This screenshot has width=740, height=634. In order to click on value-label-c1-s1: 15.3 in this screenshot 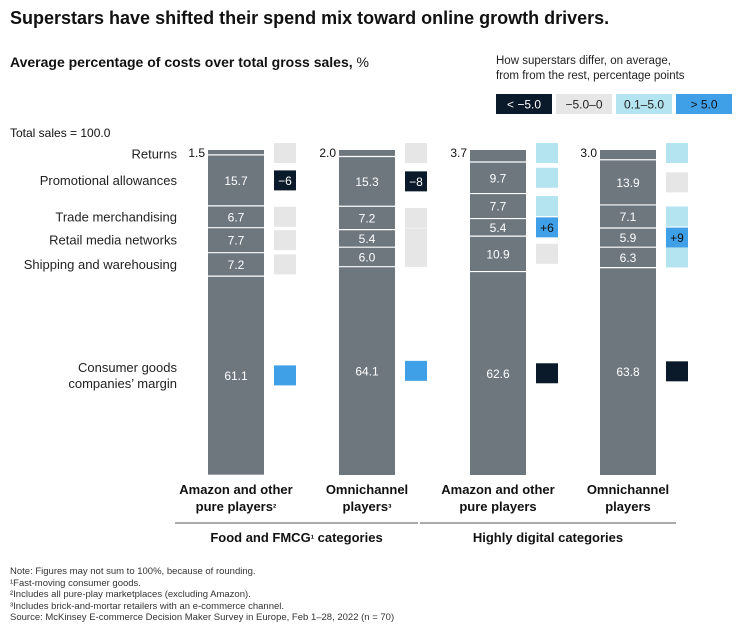, I will do `click(367, 182)`.